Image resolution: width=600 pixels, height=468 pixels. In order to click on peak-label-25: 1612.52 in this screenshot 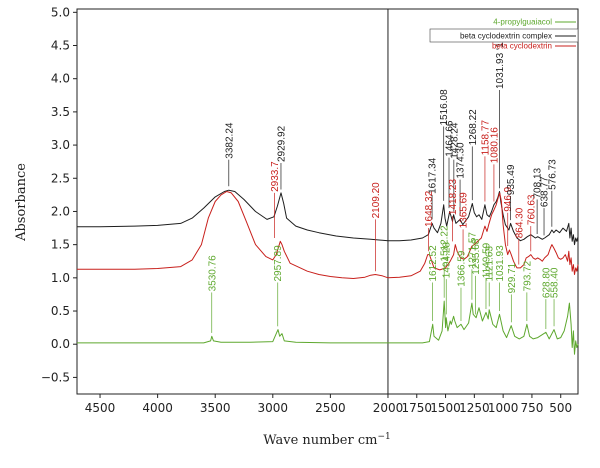, I will do `click(433, 263)`.